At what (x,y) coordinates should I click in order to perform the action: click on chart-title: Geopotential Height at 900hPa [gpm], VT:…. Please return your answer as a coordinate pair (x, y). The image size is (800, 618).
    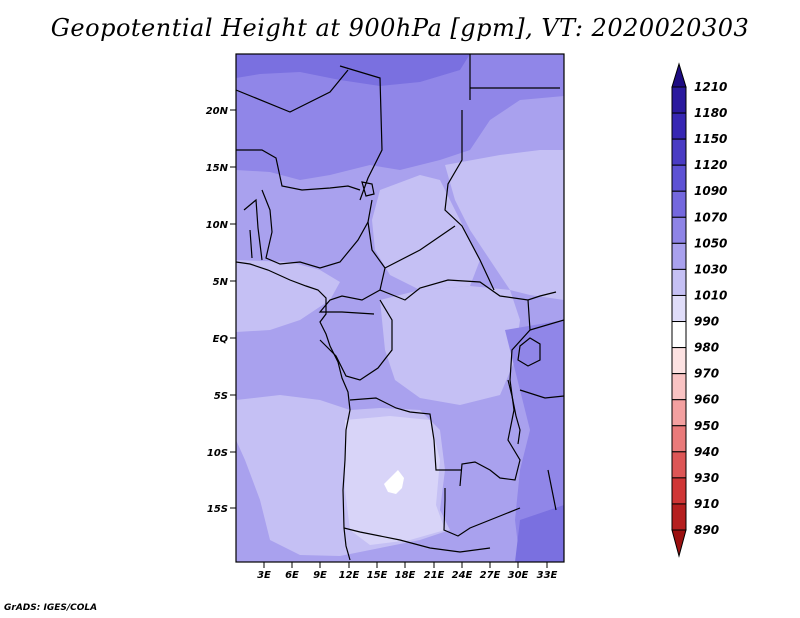
    Looking at the image, I should click on (400, 28).